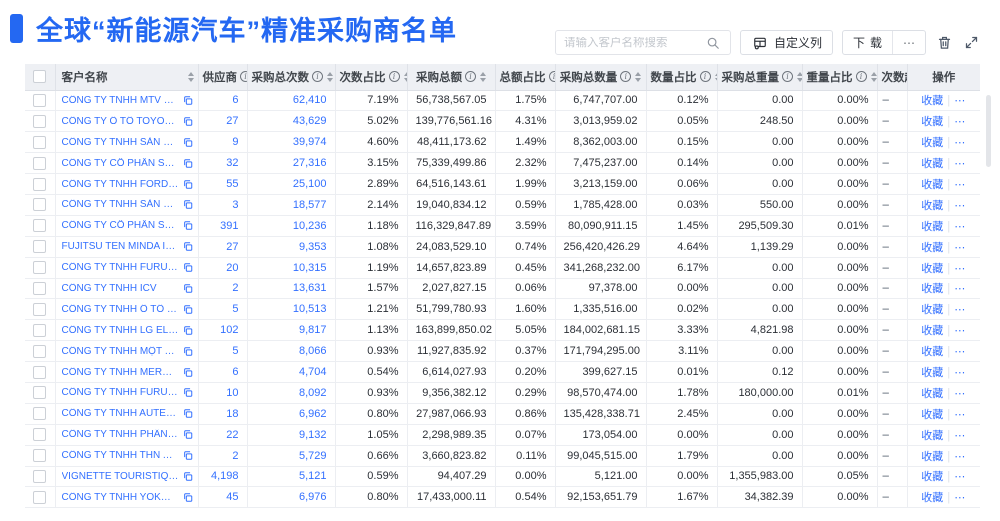 The image size is (1000, 521). What do you see at coordinates (109, 288) in the screenshot?
I see `customer-name-link: CÔNG TY TNHH ICV` at bounding box center [109, 288].